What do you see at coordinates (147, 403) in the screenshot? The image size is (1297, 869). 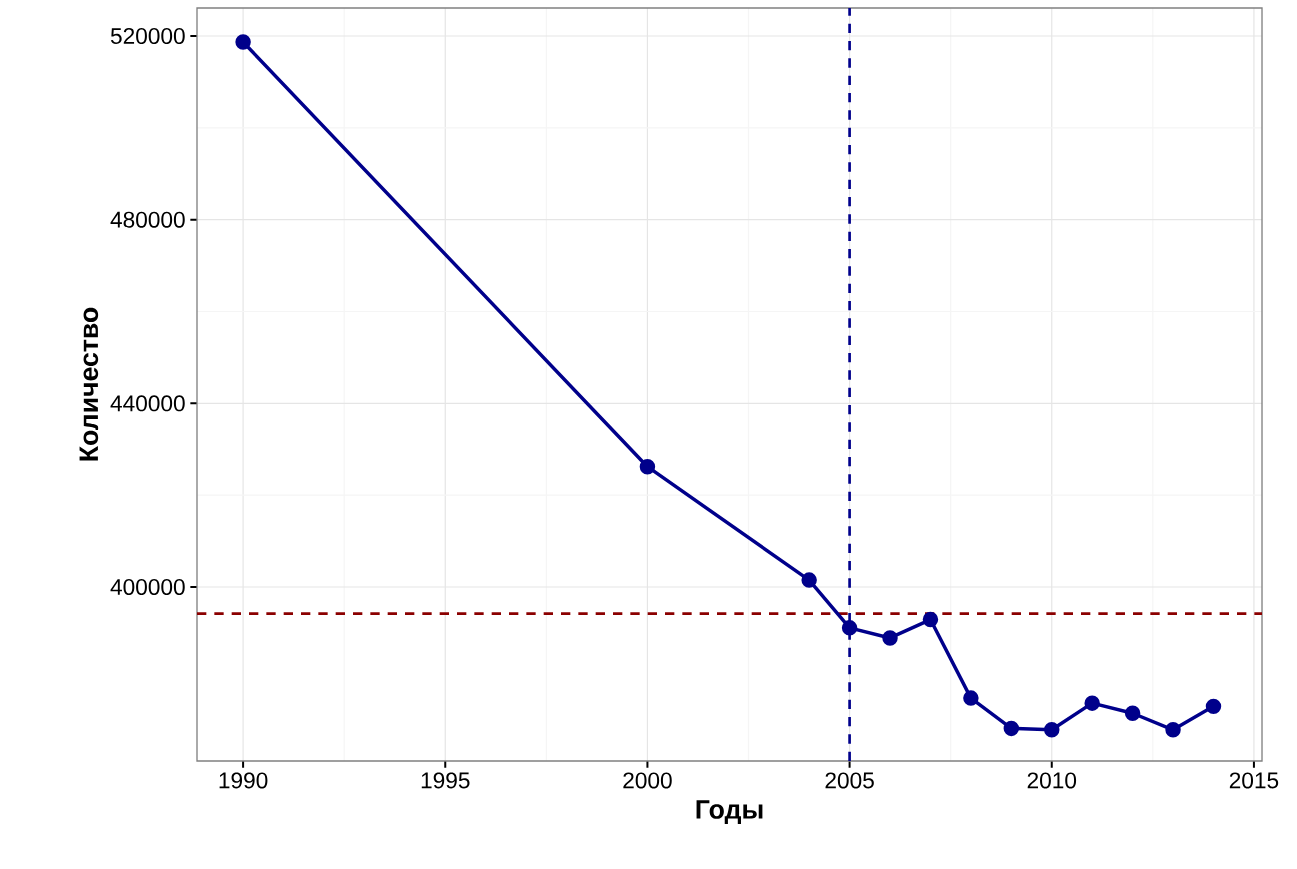 I see `y-tick-label: 440000` at bounding box center [147, 403].